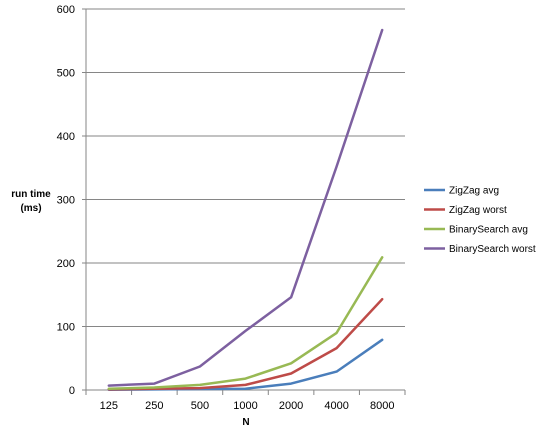  What do you see at coordinates (492, 249) in the screenshot?
I see `legend-label-binarysearch-worst: BinarySearch worst` at bounding box center [492, 249].